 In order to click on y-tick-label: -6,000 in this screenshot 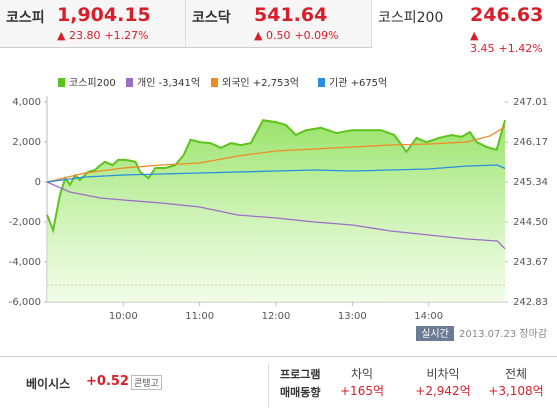, I will do `click(25, 302)`.